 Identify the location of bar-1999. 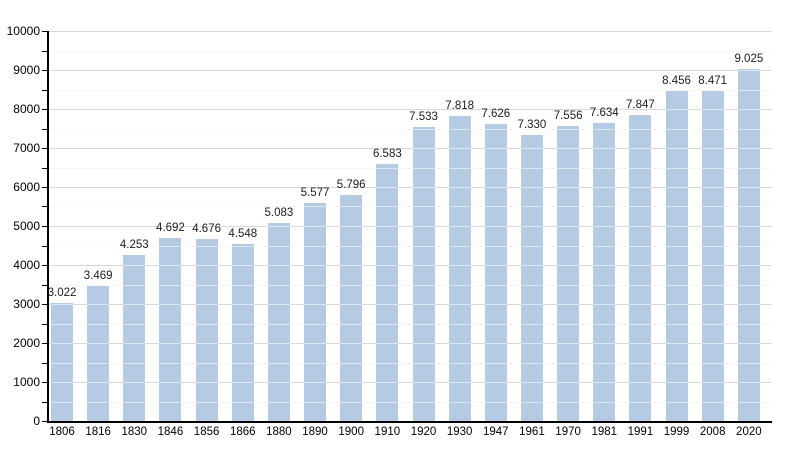
(676, 256).